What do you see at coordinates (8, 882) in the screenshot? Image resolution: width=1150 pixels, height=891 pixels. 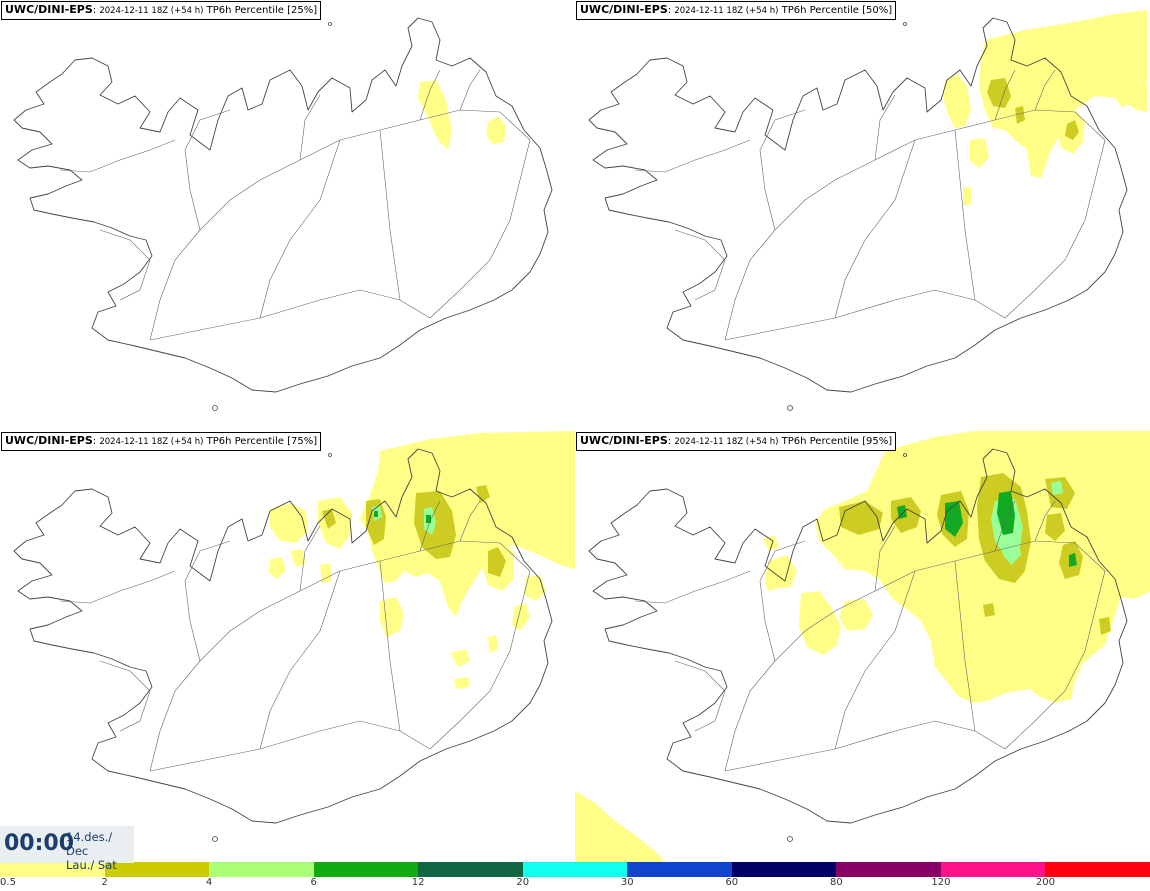 I see `colorbar-tick-label: 0.5` at bounding box center [8, 882].